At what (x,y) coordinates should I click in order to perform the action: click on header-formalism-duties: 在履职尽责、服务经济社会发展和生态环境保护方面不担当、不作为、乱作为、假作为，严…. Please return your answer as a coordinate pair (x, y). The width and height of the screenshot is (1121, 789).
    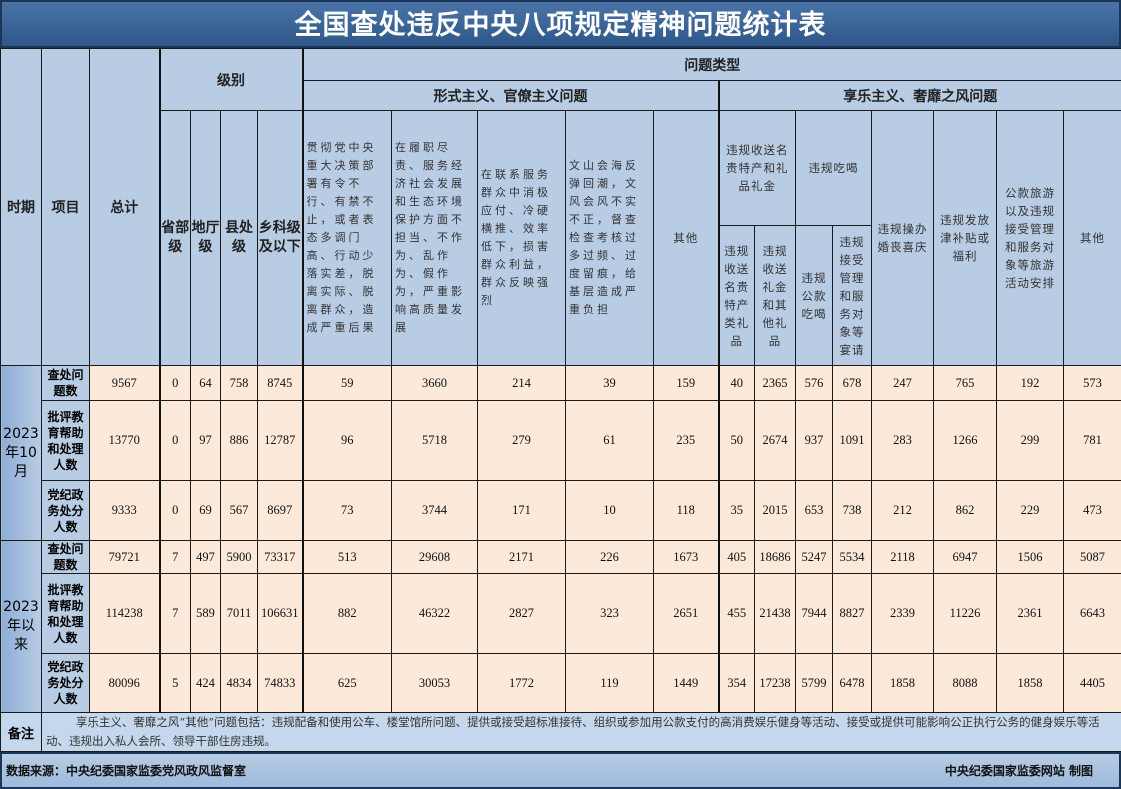
    Looking at the image, I should click on (435, 238).